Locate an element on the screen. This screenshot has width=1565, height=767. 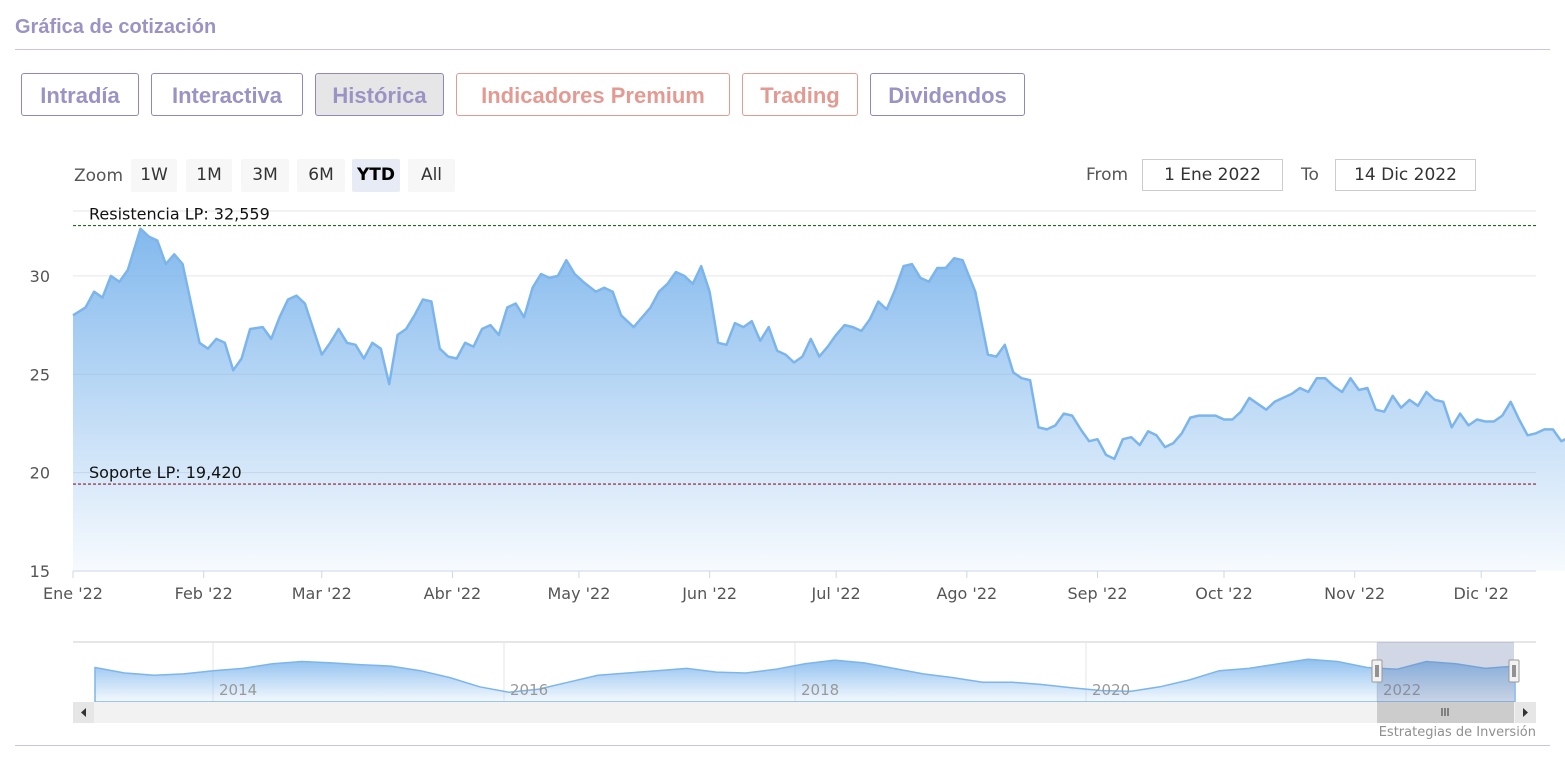
tab-indicadores-premium: Indicadores Premium is located at coordinates (593, 94).